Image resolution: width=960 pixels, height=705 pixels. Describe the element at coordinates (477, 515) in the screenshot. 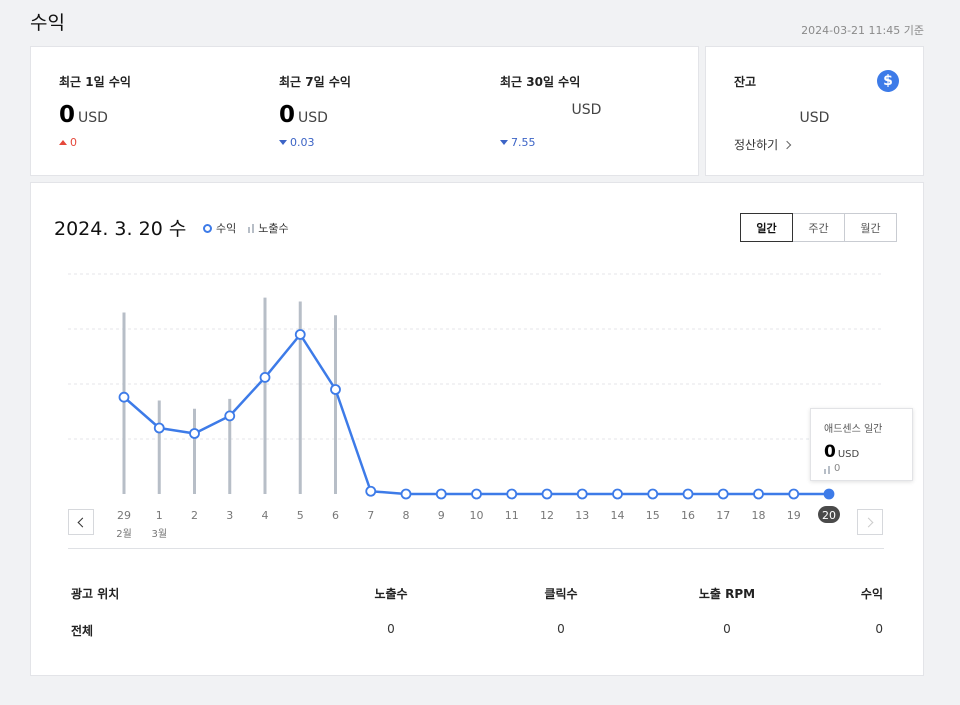

I see `x-tick-label: 10` at that location.